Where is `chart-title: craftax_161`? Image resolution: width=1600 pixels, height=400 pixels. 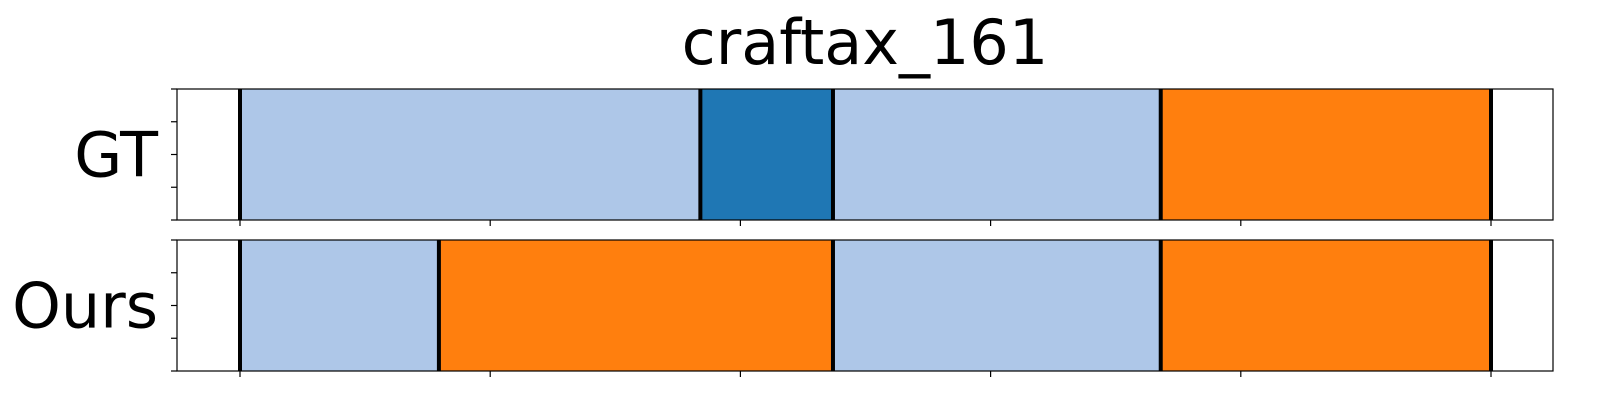 chart-title: craftax_161 is located at coordinates (865, 42).